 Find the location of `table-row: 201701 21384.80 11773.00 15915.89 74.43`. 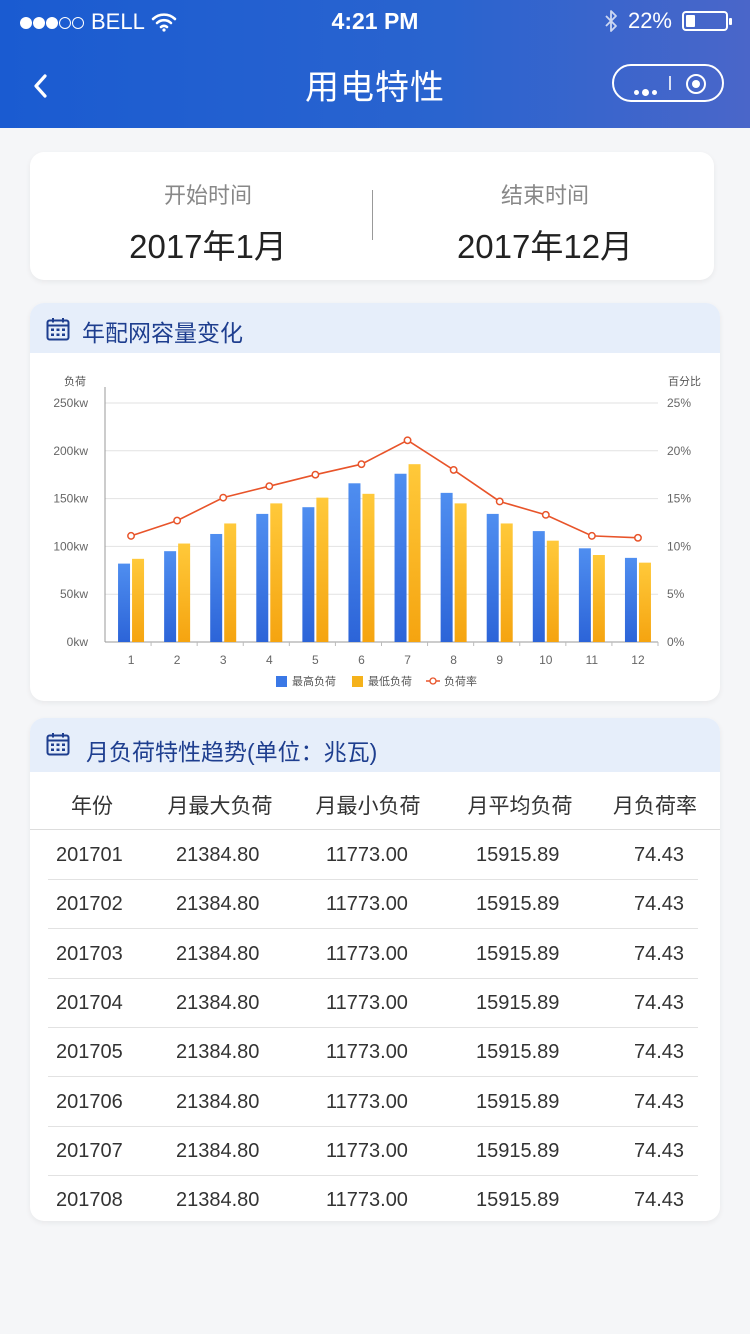

table-row: 201701 21384.80 11773.00 15915.89 74.43 is located at coordinates (373, 855).